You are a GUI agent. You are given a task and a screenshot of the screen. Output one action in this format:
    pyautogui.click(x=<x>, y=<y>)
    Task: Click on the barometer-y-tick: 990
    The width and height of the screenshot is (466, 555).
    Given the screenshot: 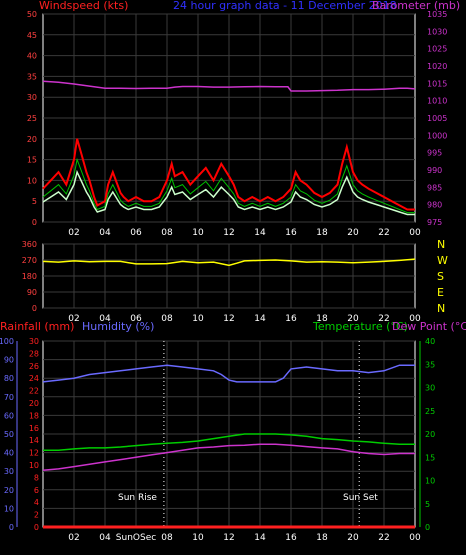 What is the action you would take?
    pyautogui.click(x=434, y=170)
    